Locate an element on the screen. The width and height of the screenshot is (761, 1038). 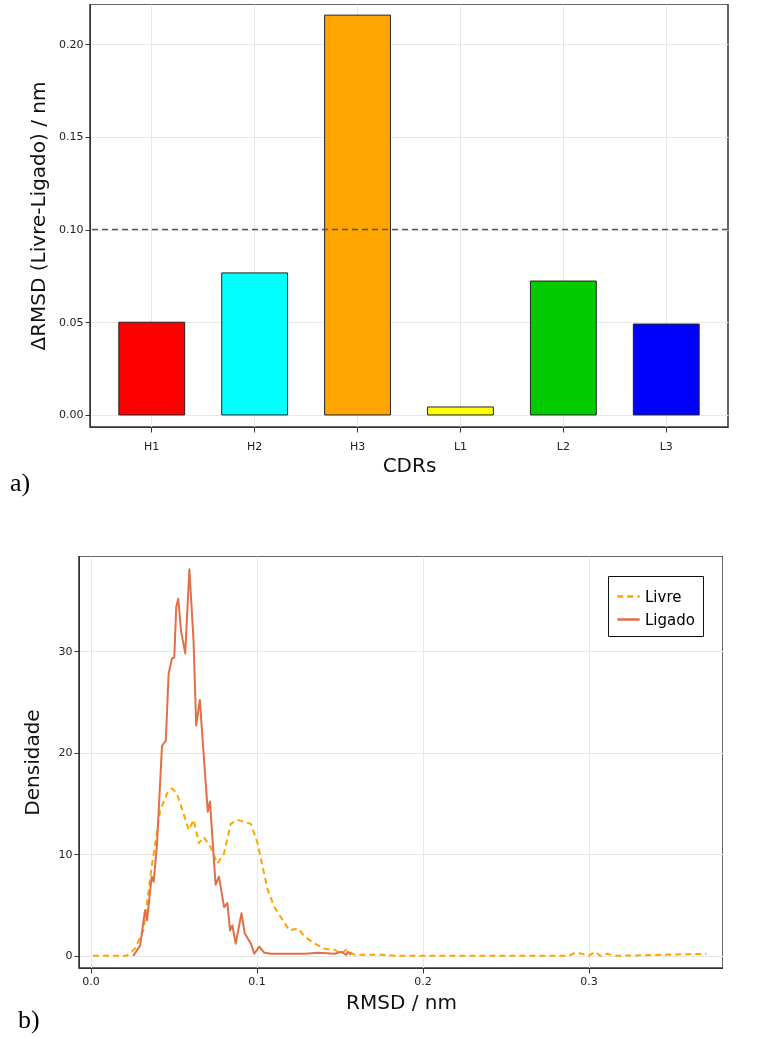
text: b) is located at coordinates (29, 1020).